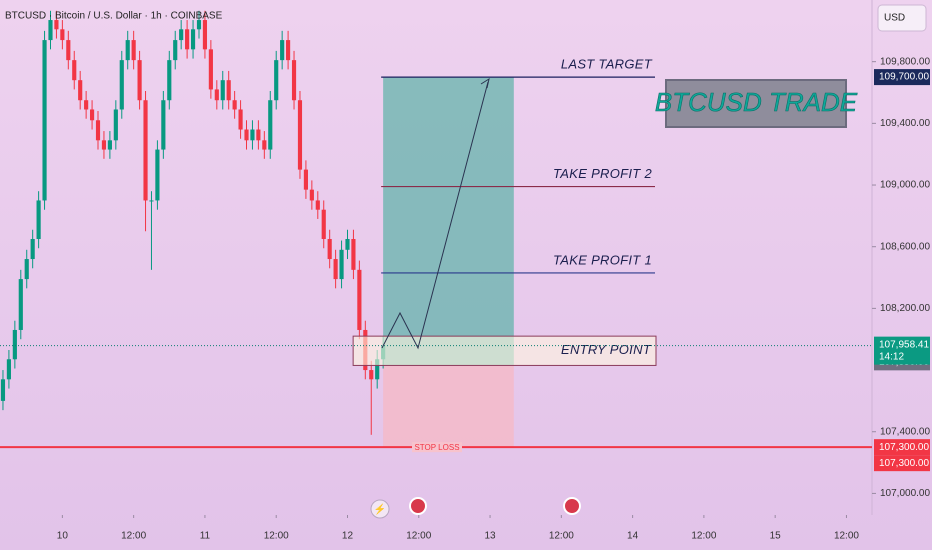 This screenshot has height=550, width=932. What do you see at coordinates (905, 308) in the screenshot?
I see `y-tick-label: 108,200.00` at bounding box center [905, 308].